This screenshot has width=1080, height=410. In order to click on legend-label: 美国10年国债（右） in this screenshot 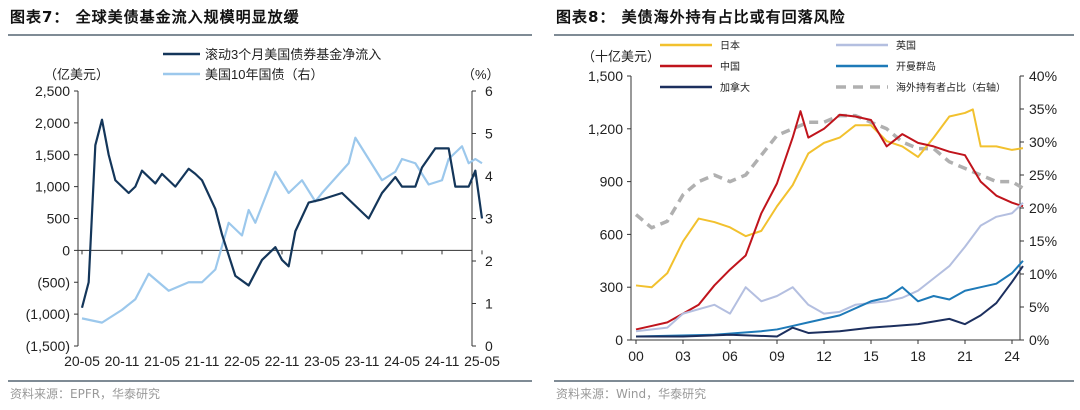, I will do `click(264, 74)`.